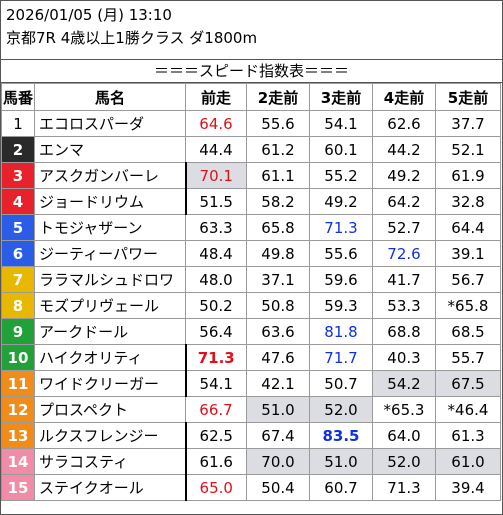 Image resolution: width=503 pixels, height=515 pixels. What do you see at coordinates (278, 123) in the screenshot?
I see `speed-index-2-races-ago: 55.6` at bounding box center [278, 123].